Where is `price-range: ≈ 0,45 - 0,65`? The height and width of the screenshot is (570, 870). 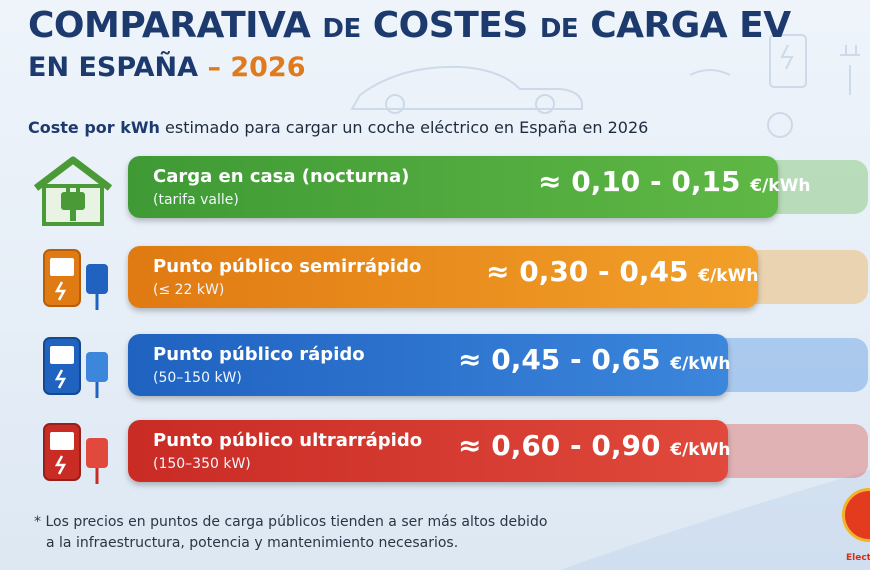 price-range: ≈ 0,45 - 0,65 is located at coordinates (559, 359).